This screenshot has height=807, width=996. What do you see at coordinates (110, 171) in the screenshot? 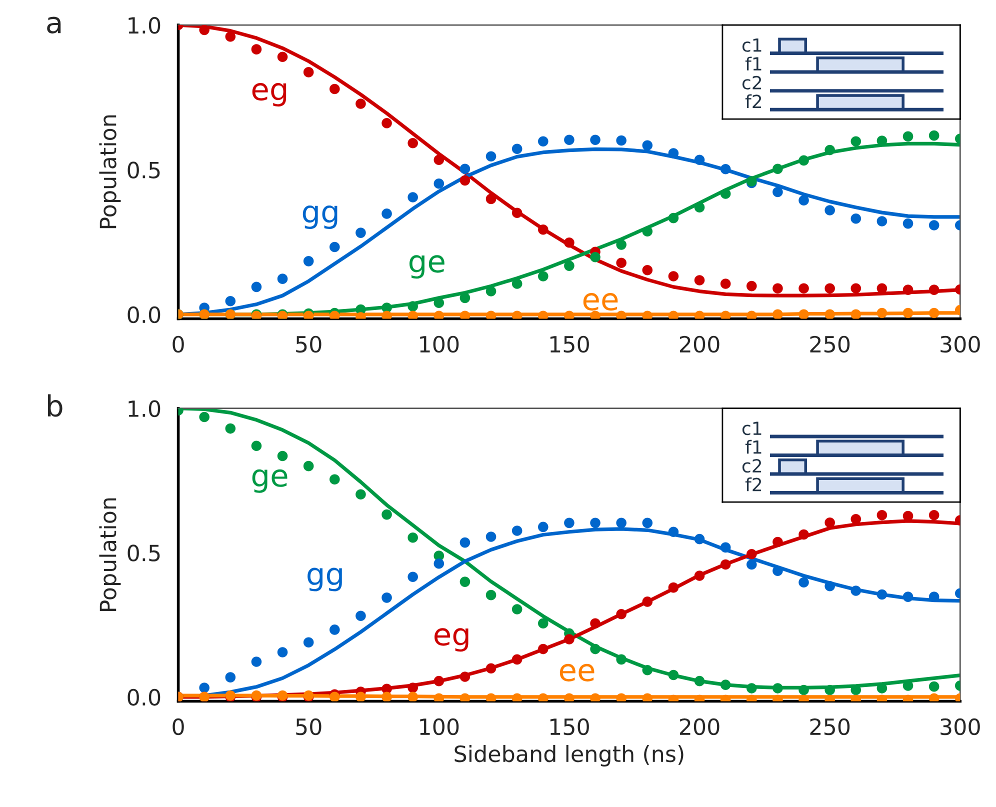
I see `y-axis-title: Population` at bounding box center [110, 171].